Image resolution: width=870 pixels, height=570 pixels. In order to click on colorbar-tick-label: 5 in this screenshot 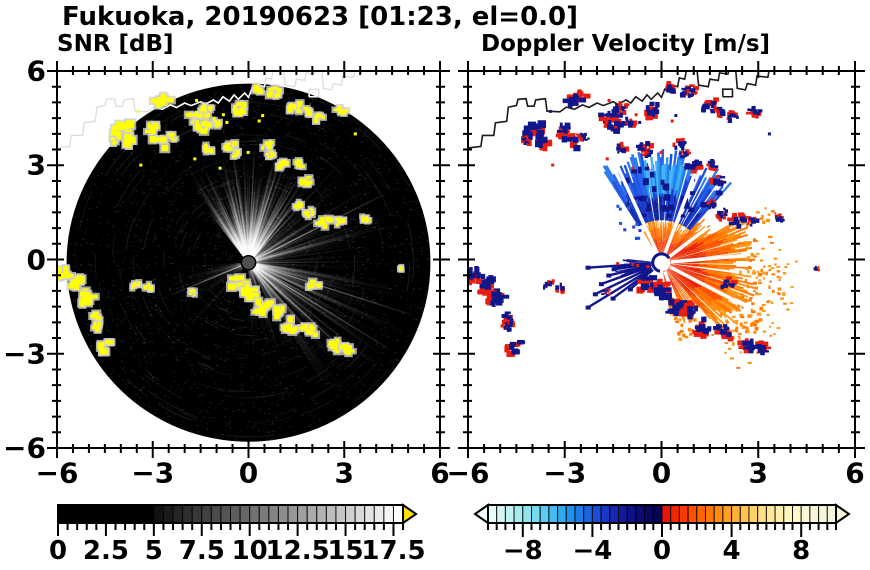, I will do `click(153, 551)`.